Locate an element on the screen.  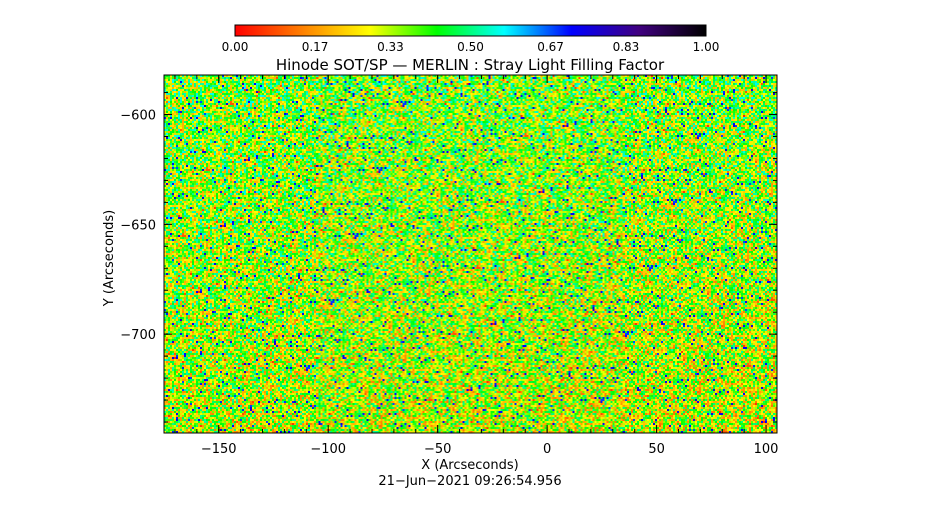
colorbar-tick-label: 0.00 is located at coordinates (235, 47).